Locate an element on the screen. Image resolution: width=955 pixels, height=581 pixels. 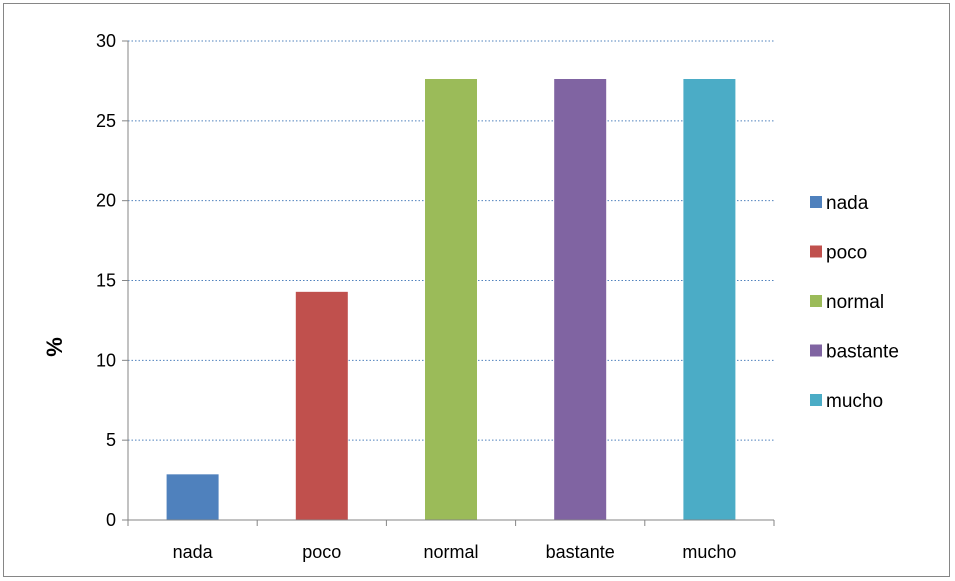
legend-swatch-poco is located at coordinates (816, 251).